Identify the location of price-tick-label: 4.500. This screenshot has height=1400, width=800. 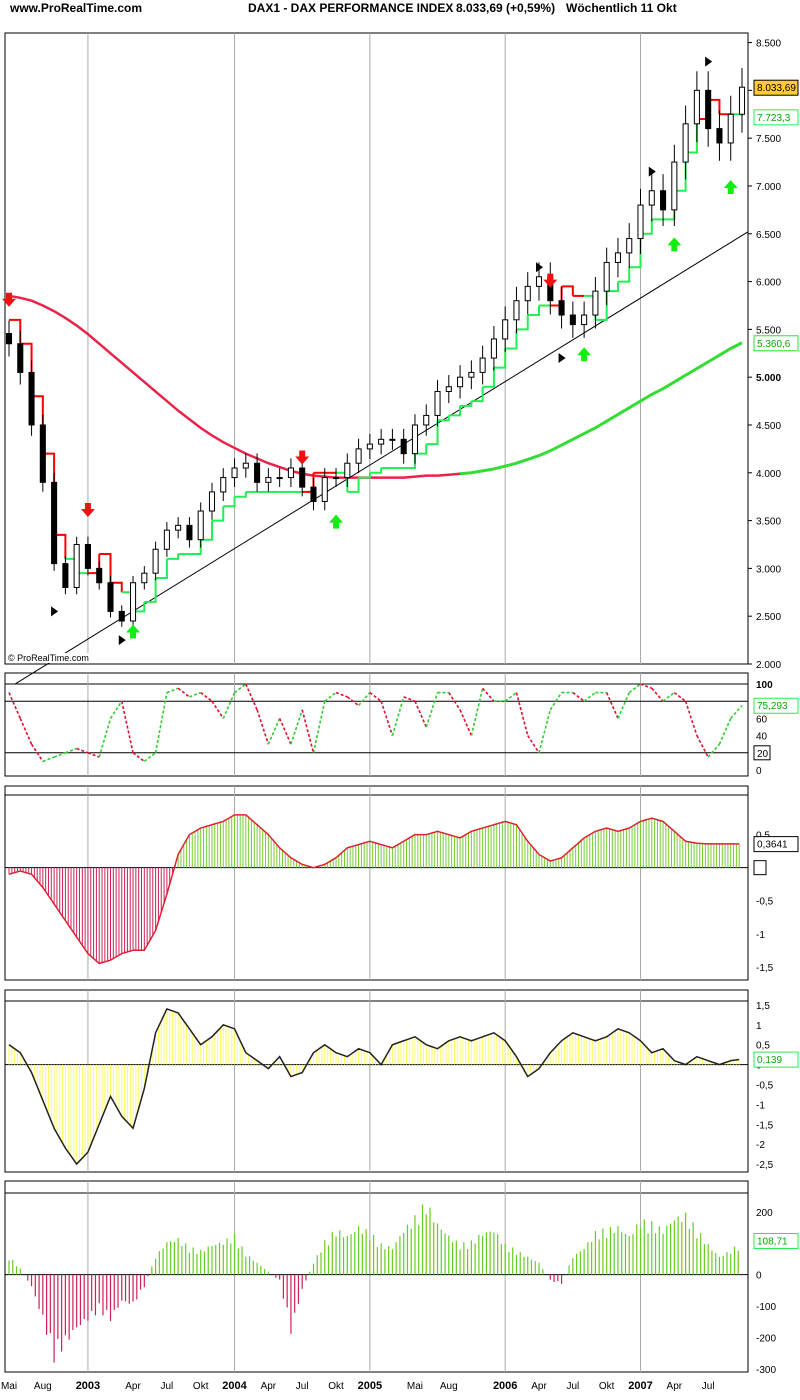
(768, 426).